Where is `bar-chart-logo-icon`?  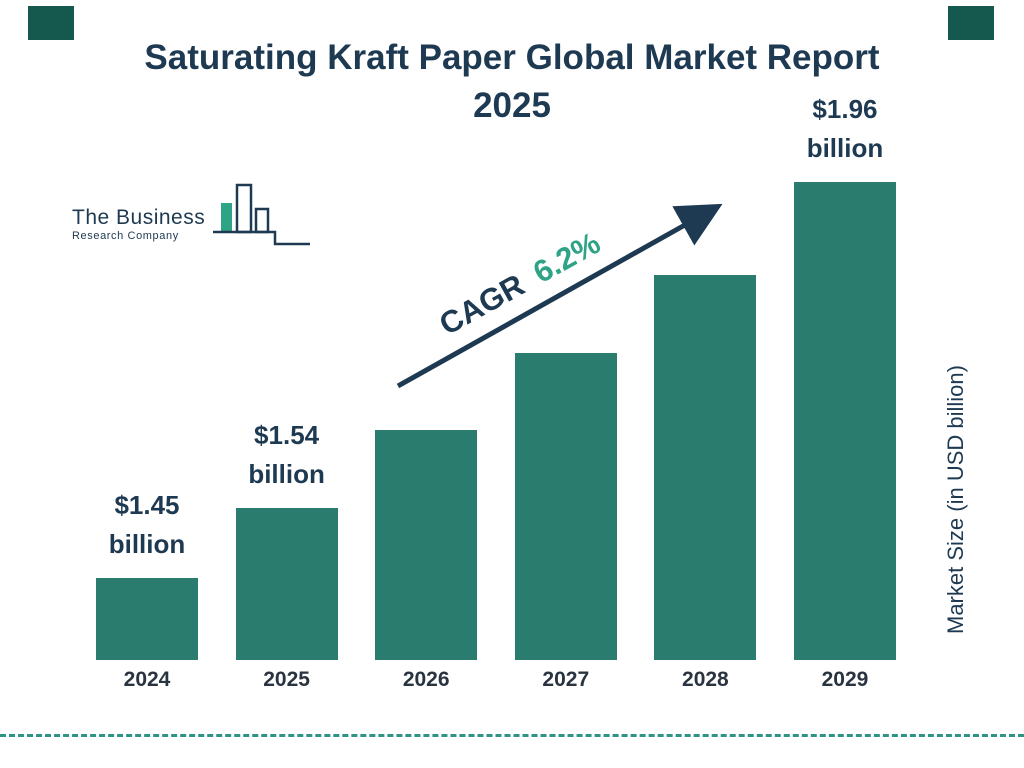 bar-chart-logo-icon is located at coordinates (262, 214).